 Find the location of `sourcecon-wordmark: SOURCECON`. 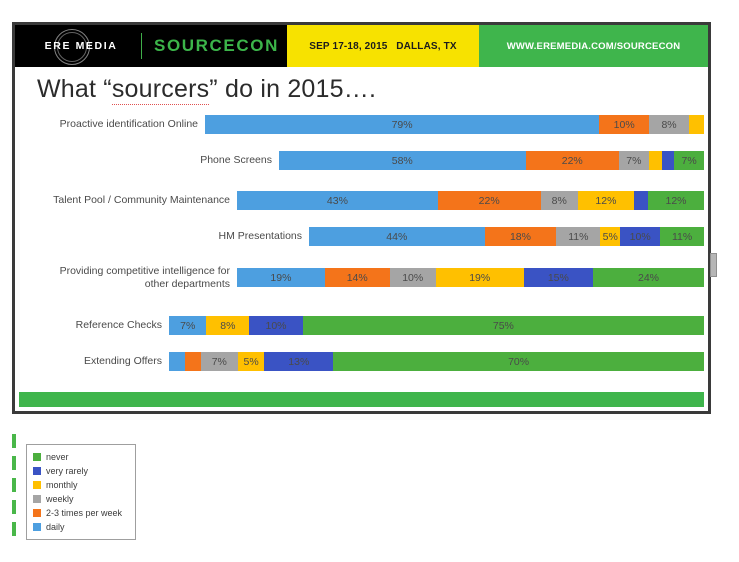

sourcecon-wordmark: SOURCECON is located at coordinates (216, 45).